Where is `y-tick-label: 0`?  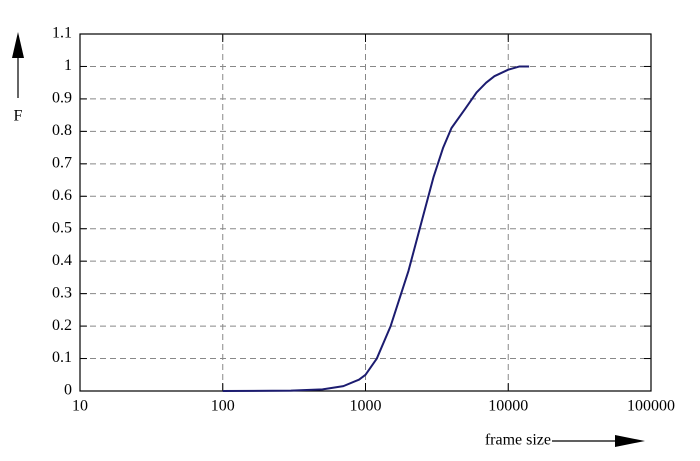
y-tick-label: 0 is located at coordinates (68, 390).